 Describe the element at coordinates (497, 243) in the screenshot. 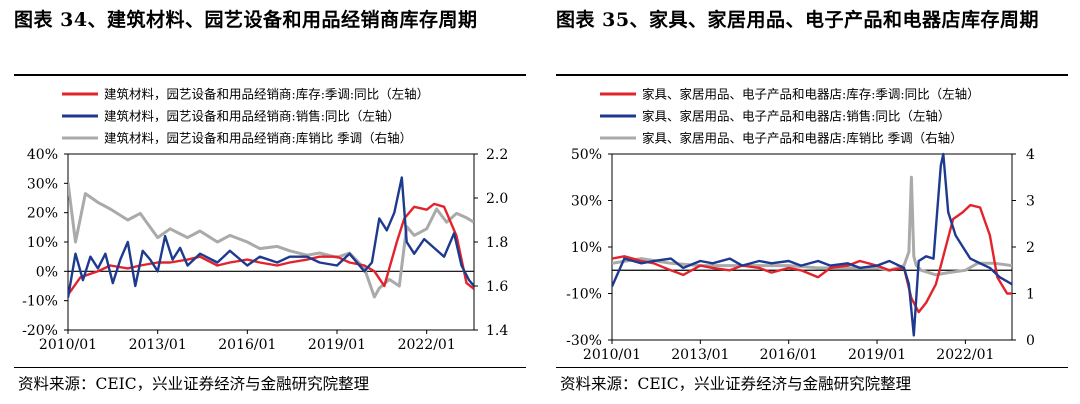

I see `y-right-tick-label: 1.8` at that location.